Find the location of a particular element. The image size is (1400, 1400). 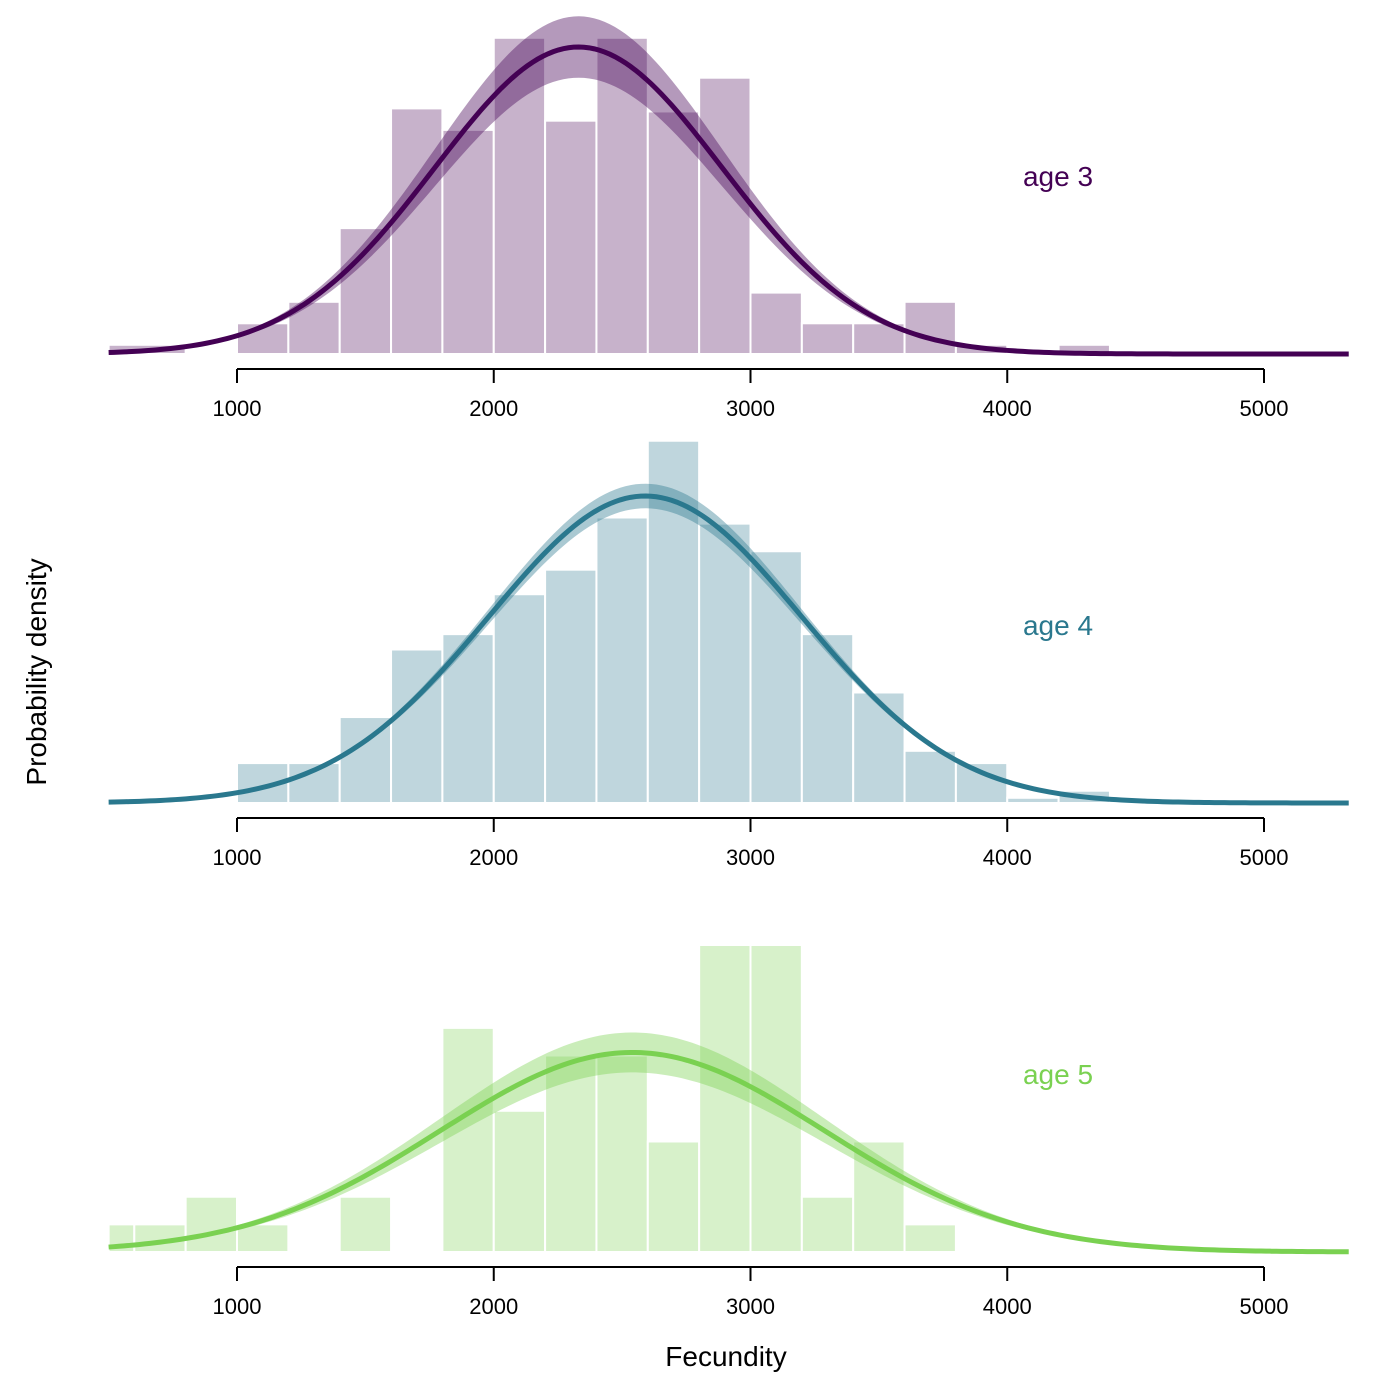

panel-label: age 3 is located at coordinates (1058, 176).